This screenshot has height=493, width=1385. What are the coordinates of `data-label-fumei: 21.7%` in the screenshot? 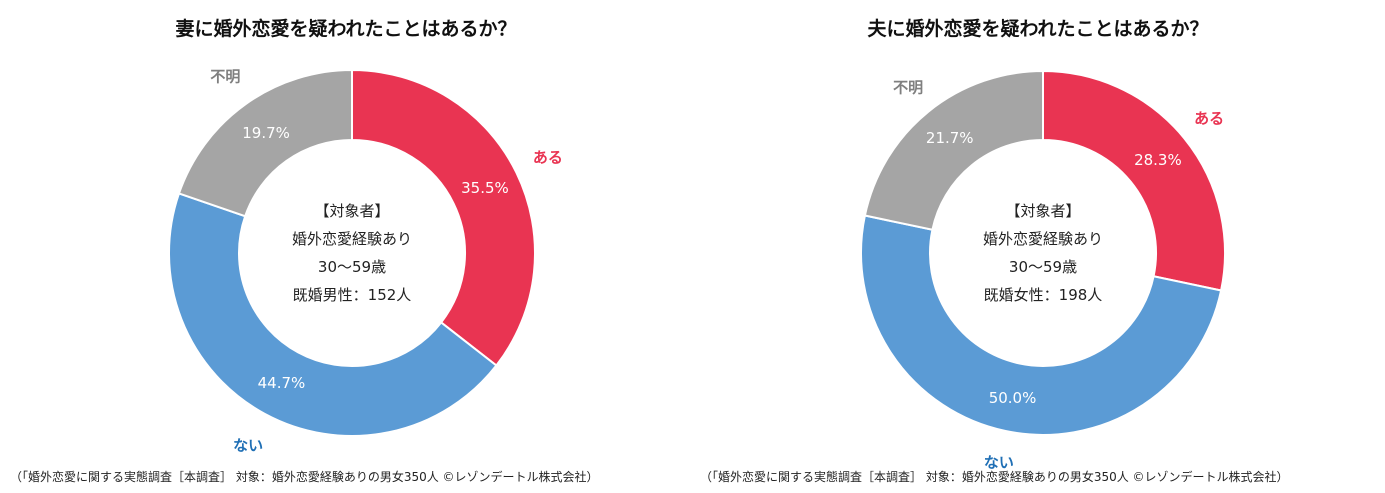 It's located at (949, 138).